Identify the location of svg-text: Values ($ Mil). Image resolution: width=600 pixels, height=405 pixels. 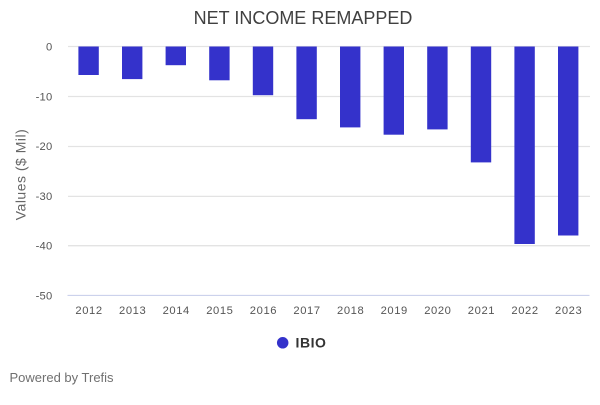
(21, 175).